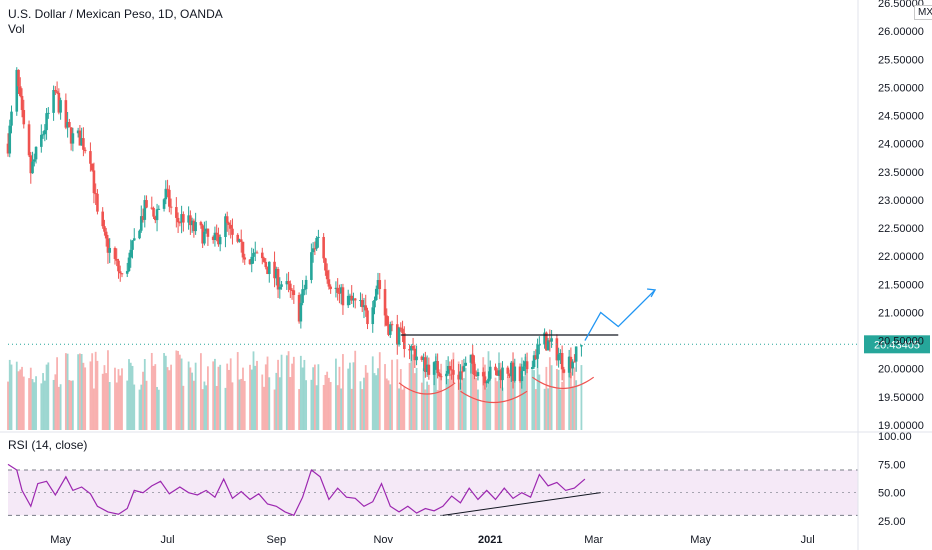 Image resolution: width=932 pixels, height=550 pixels. What do you see at coordinates (427, 388) in the screenshot?
I see `pattern-arc` at bounding box center [427, 388].